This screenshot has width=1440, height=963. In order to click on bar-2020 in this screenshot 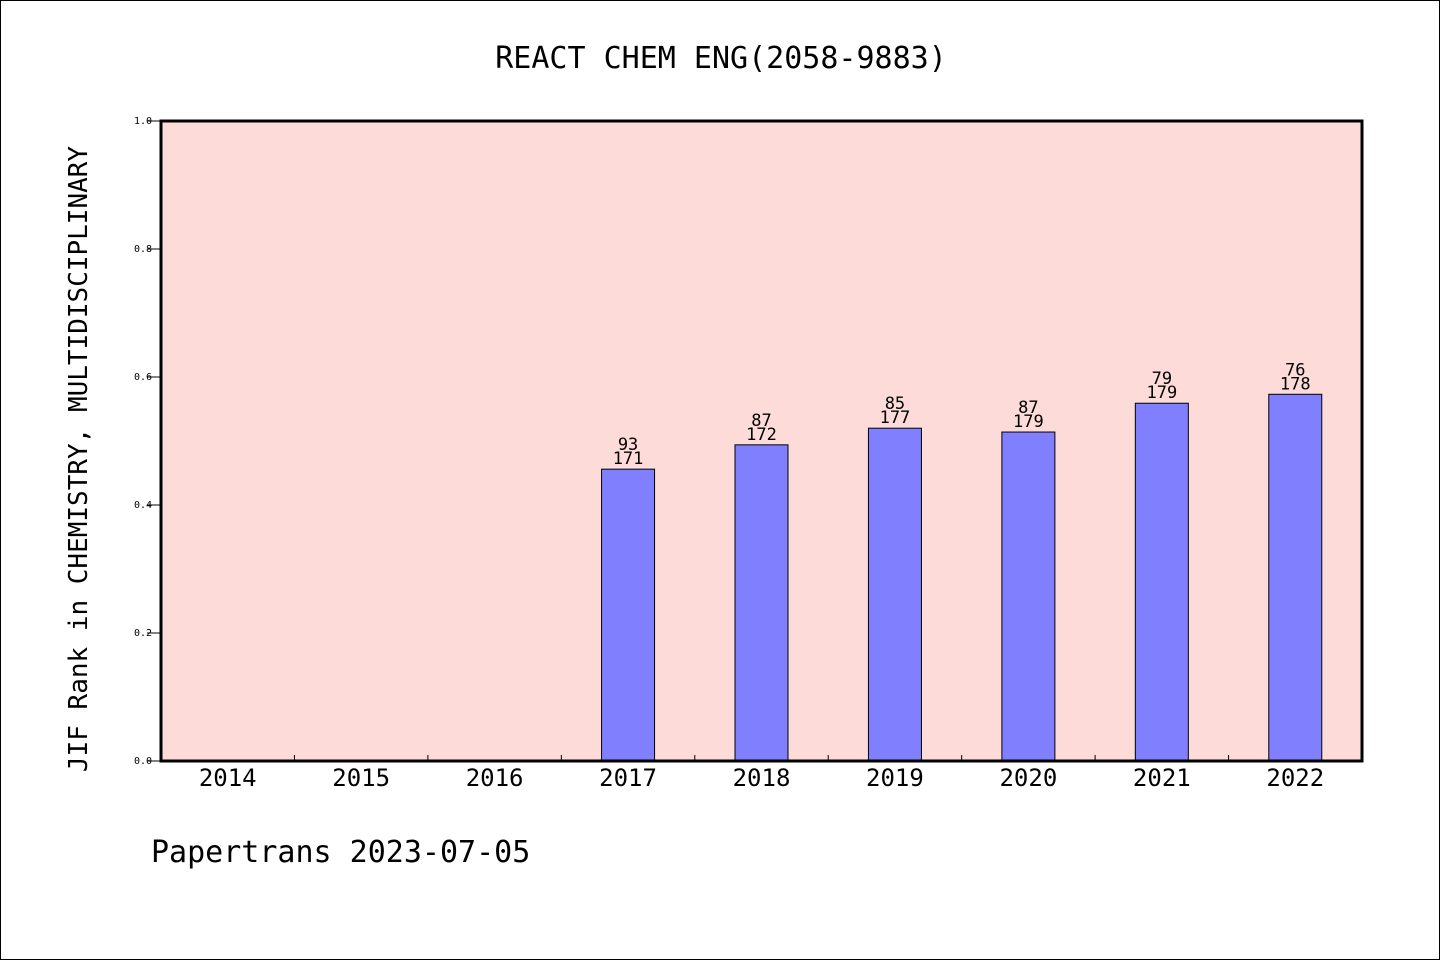, I will do `click(1028, 596)`.